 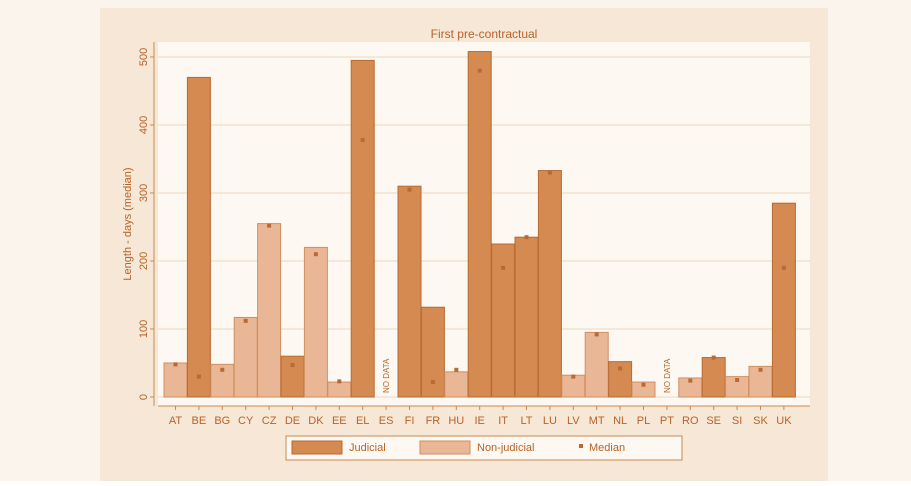 What do you see at coordinates (144, 125) in the screenshot?
I see `y-tick-label: 400` at bounding box center [144, 125].